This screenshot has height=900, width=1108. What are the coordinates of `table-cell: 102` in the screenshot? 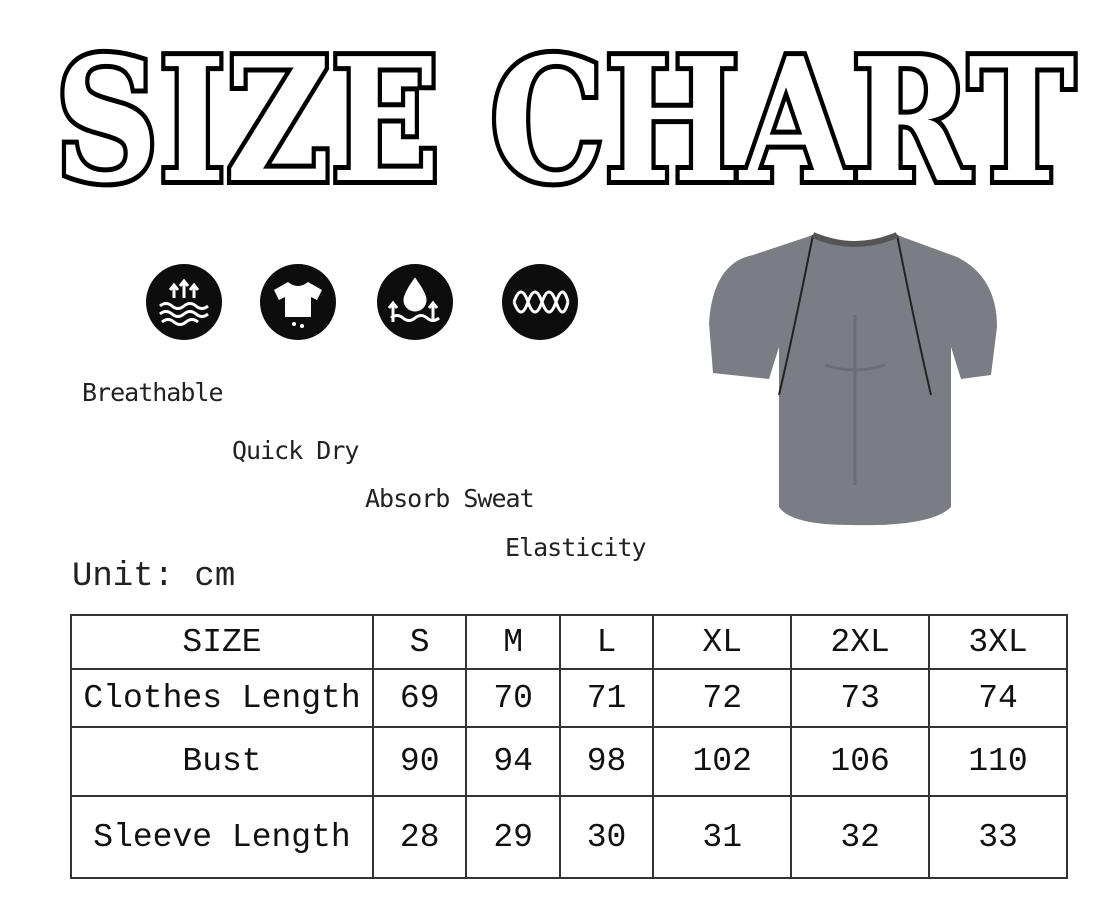 It's located at (722, 761).